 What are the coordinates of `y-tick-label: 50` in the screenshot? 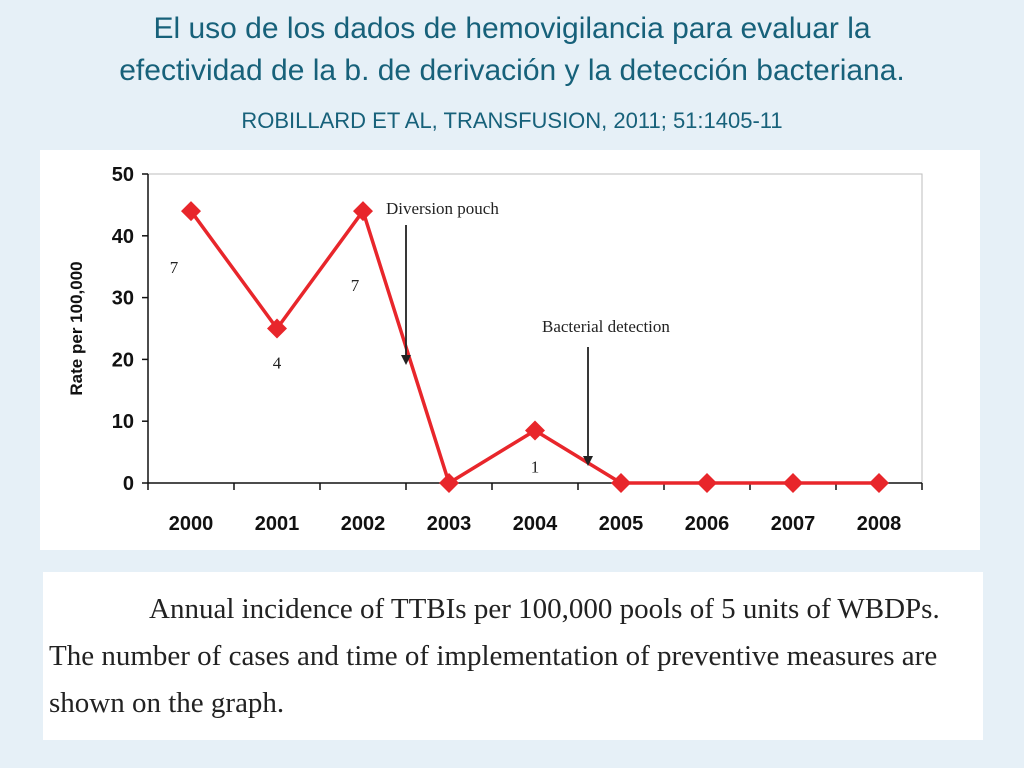 It's located at (123, 175).